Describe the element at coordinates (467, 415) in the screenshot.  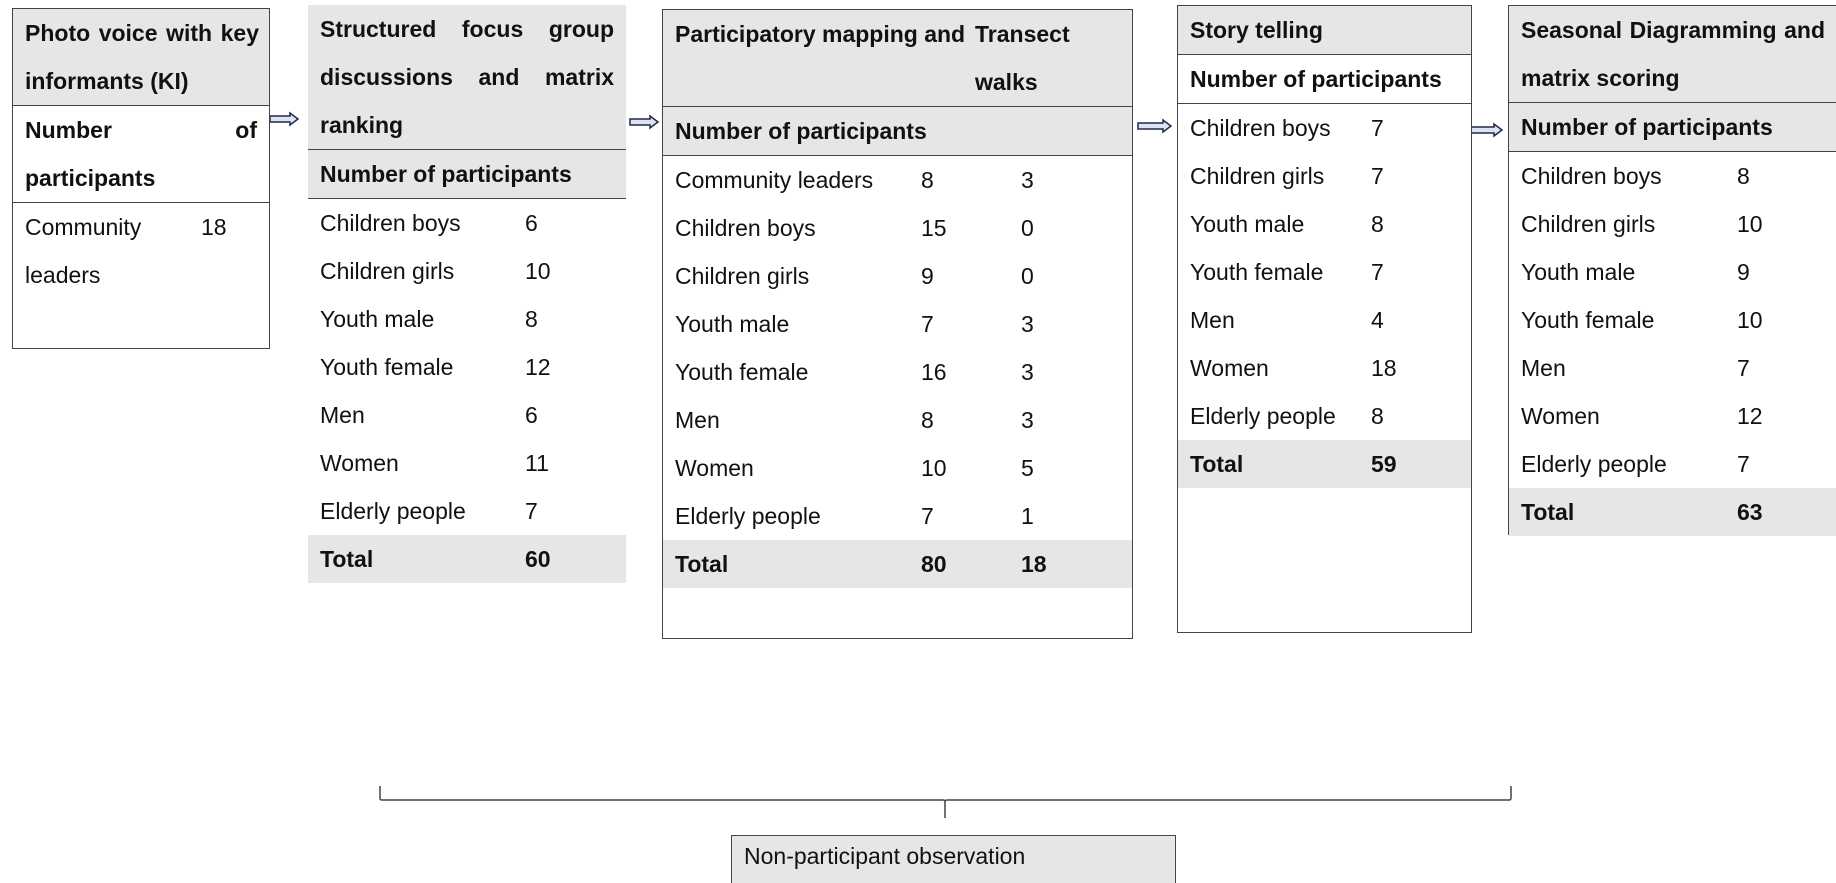
I see `table-row: Men 6` at that location.